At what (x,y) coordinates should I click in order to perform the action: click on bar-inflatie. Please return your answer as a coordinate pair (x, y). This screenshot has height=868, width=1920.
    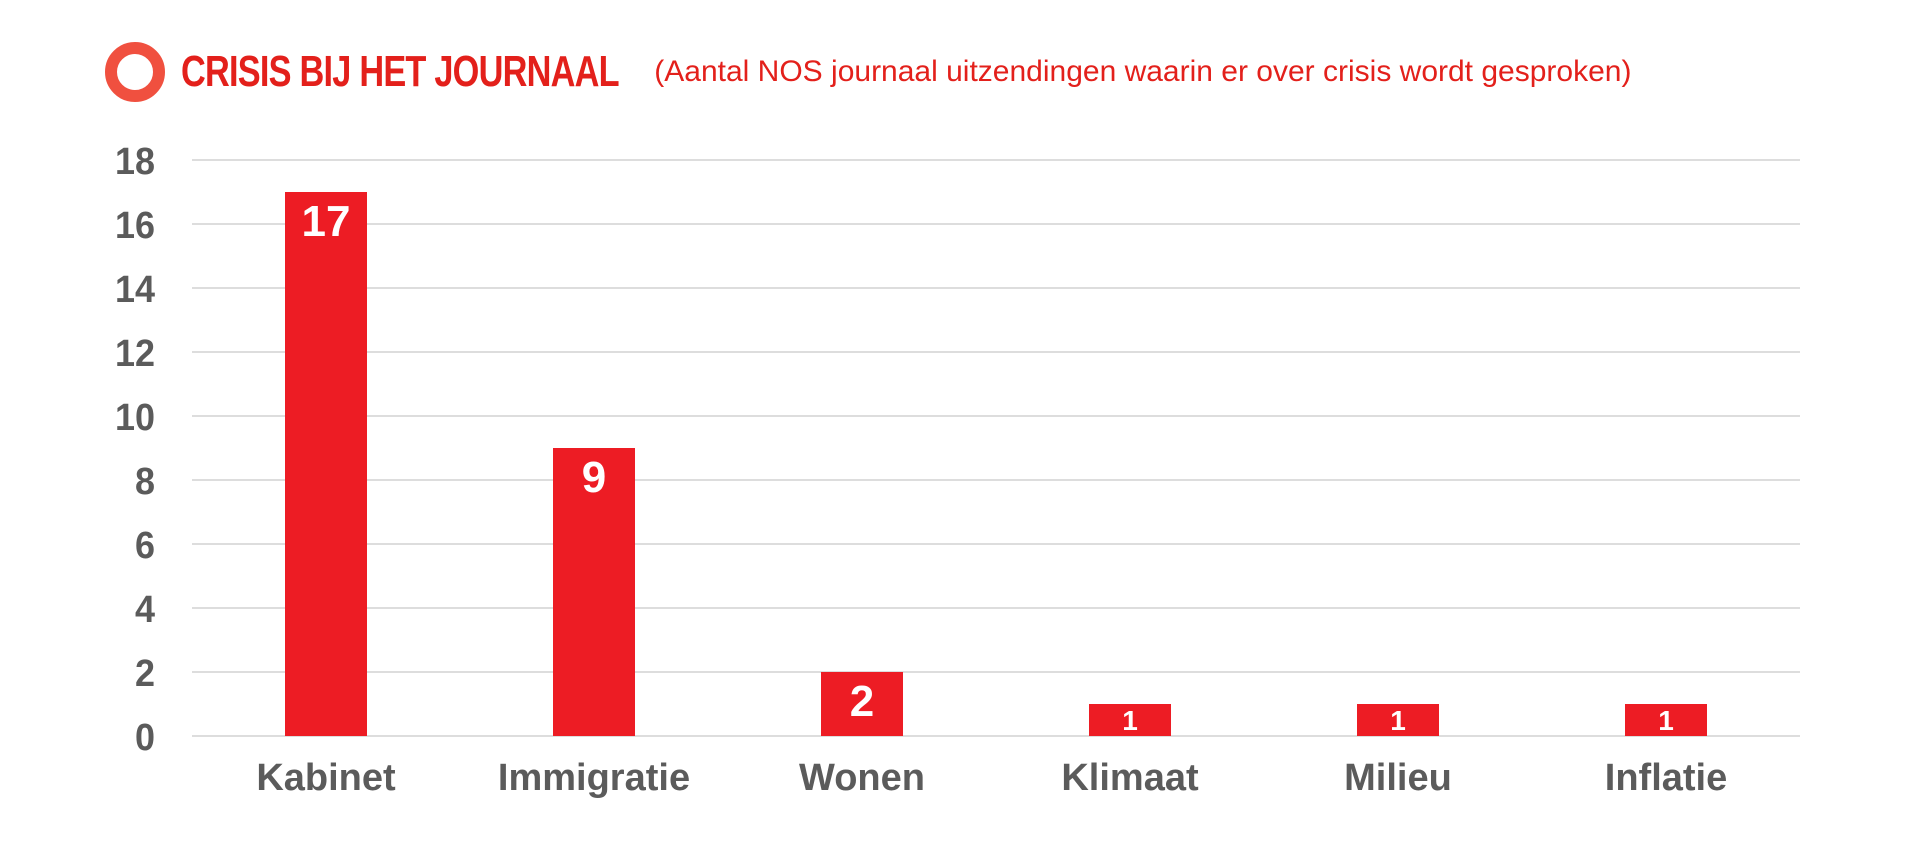
    Looking at the image, I should click on (1666, 720).